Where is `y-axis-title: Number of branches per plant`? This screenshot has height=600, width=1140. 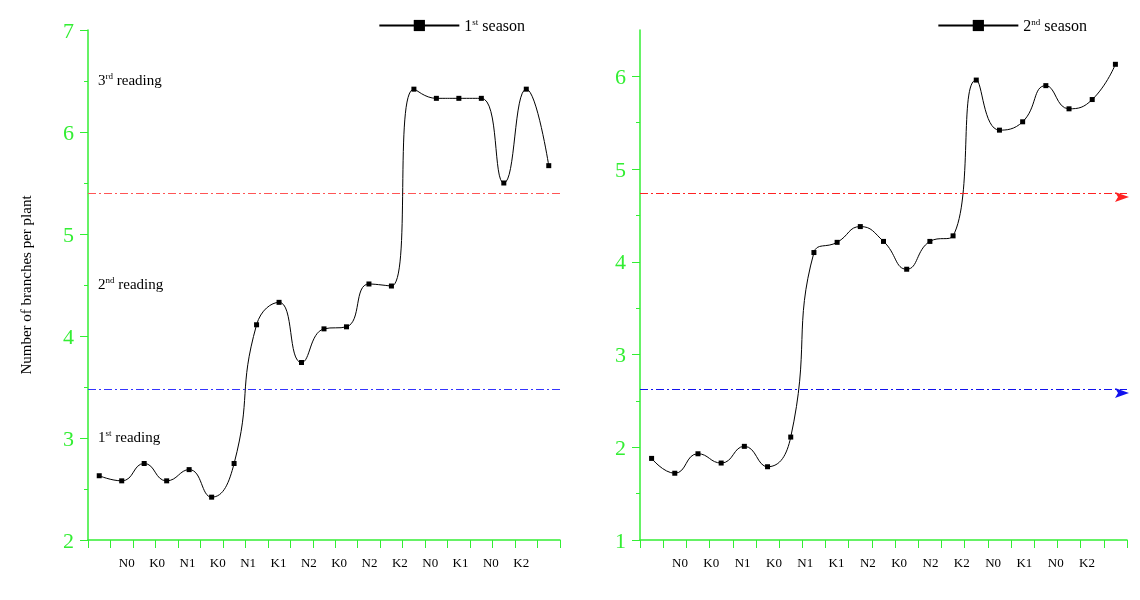
y-axis-title: Number of branches per plant is located at coordinates (25, 284).